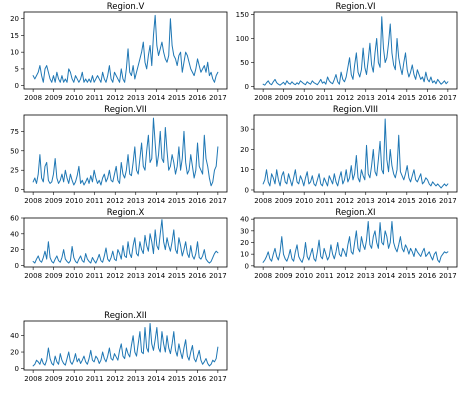 The width and height of the screenshot is (474, 414). What do you see at coordinates (14, 36) in the screenshot?
I see `y-tick-label: 15` at bounding box center [14, 36].